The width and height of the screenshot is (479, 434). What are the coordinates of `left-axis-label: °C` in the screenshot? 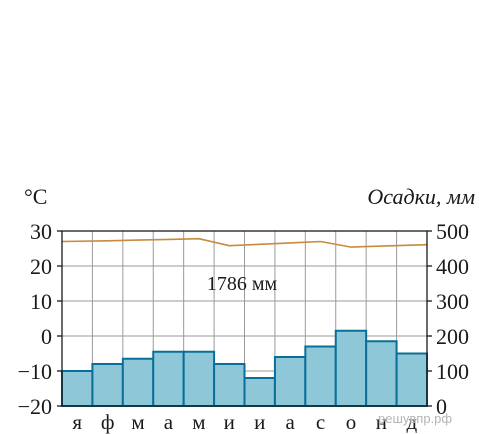 It's located at (35, 196).